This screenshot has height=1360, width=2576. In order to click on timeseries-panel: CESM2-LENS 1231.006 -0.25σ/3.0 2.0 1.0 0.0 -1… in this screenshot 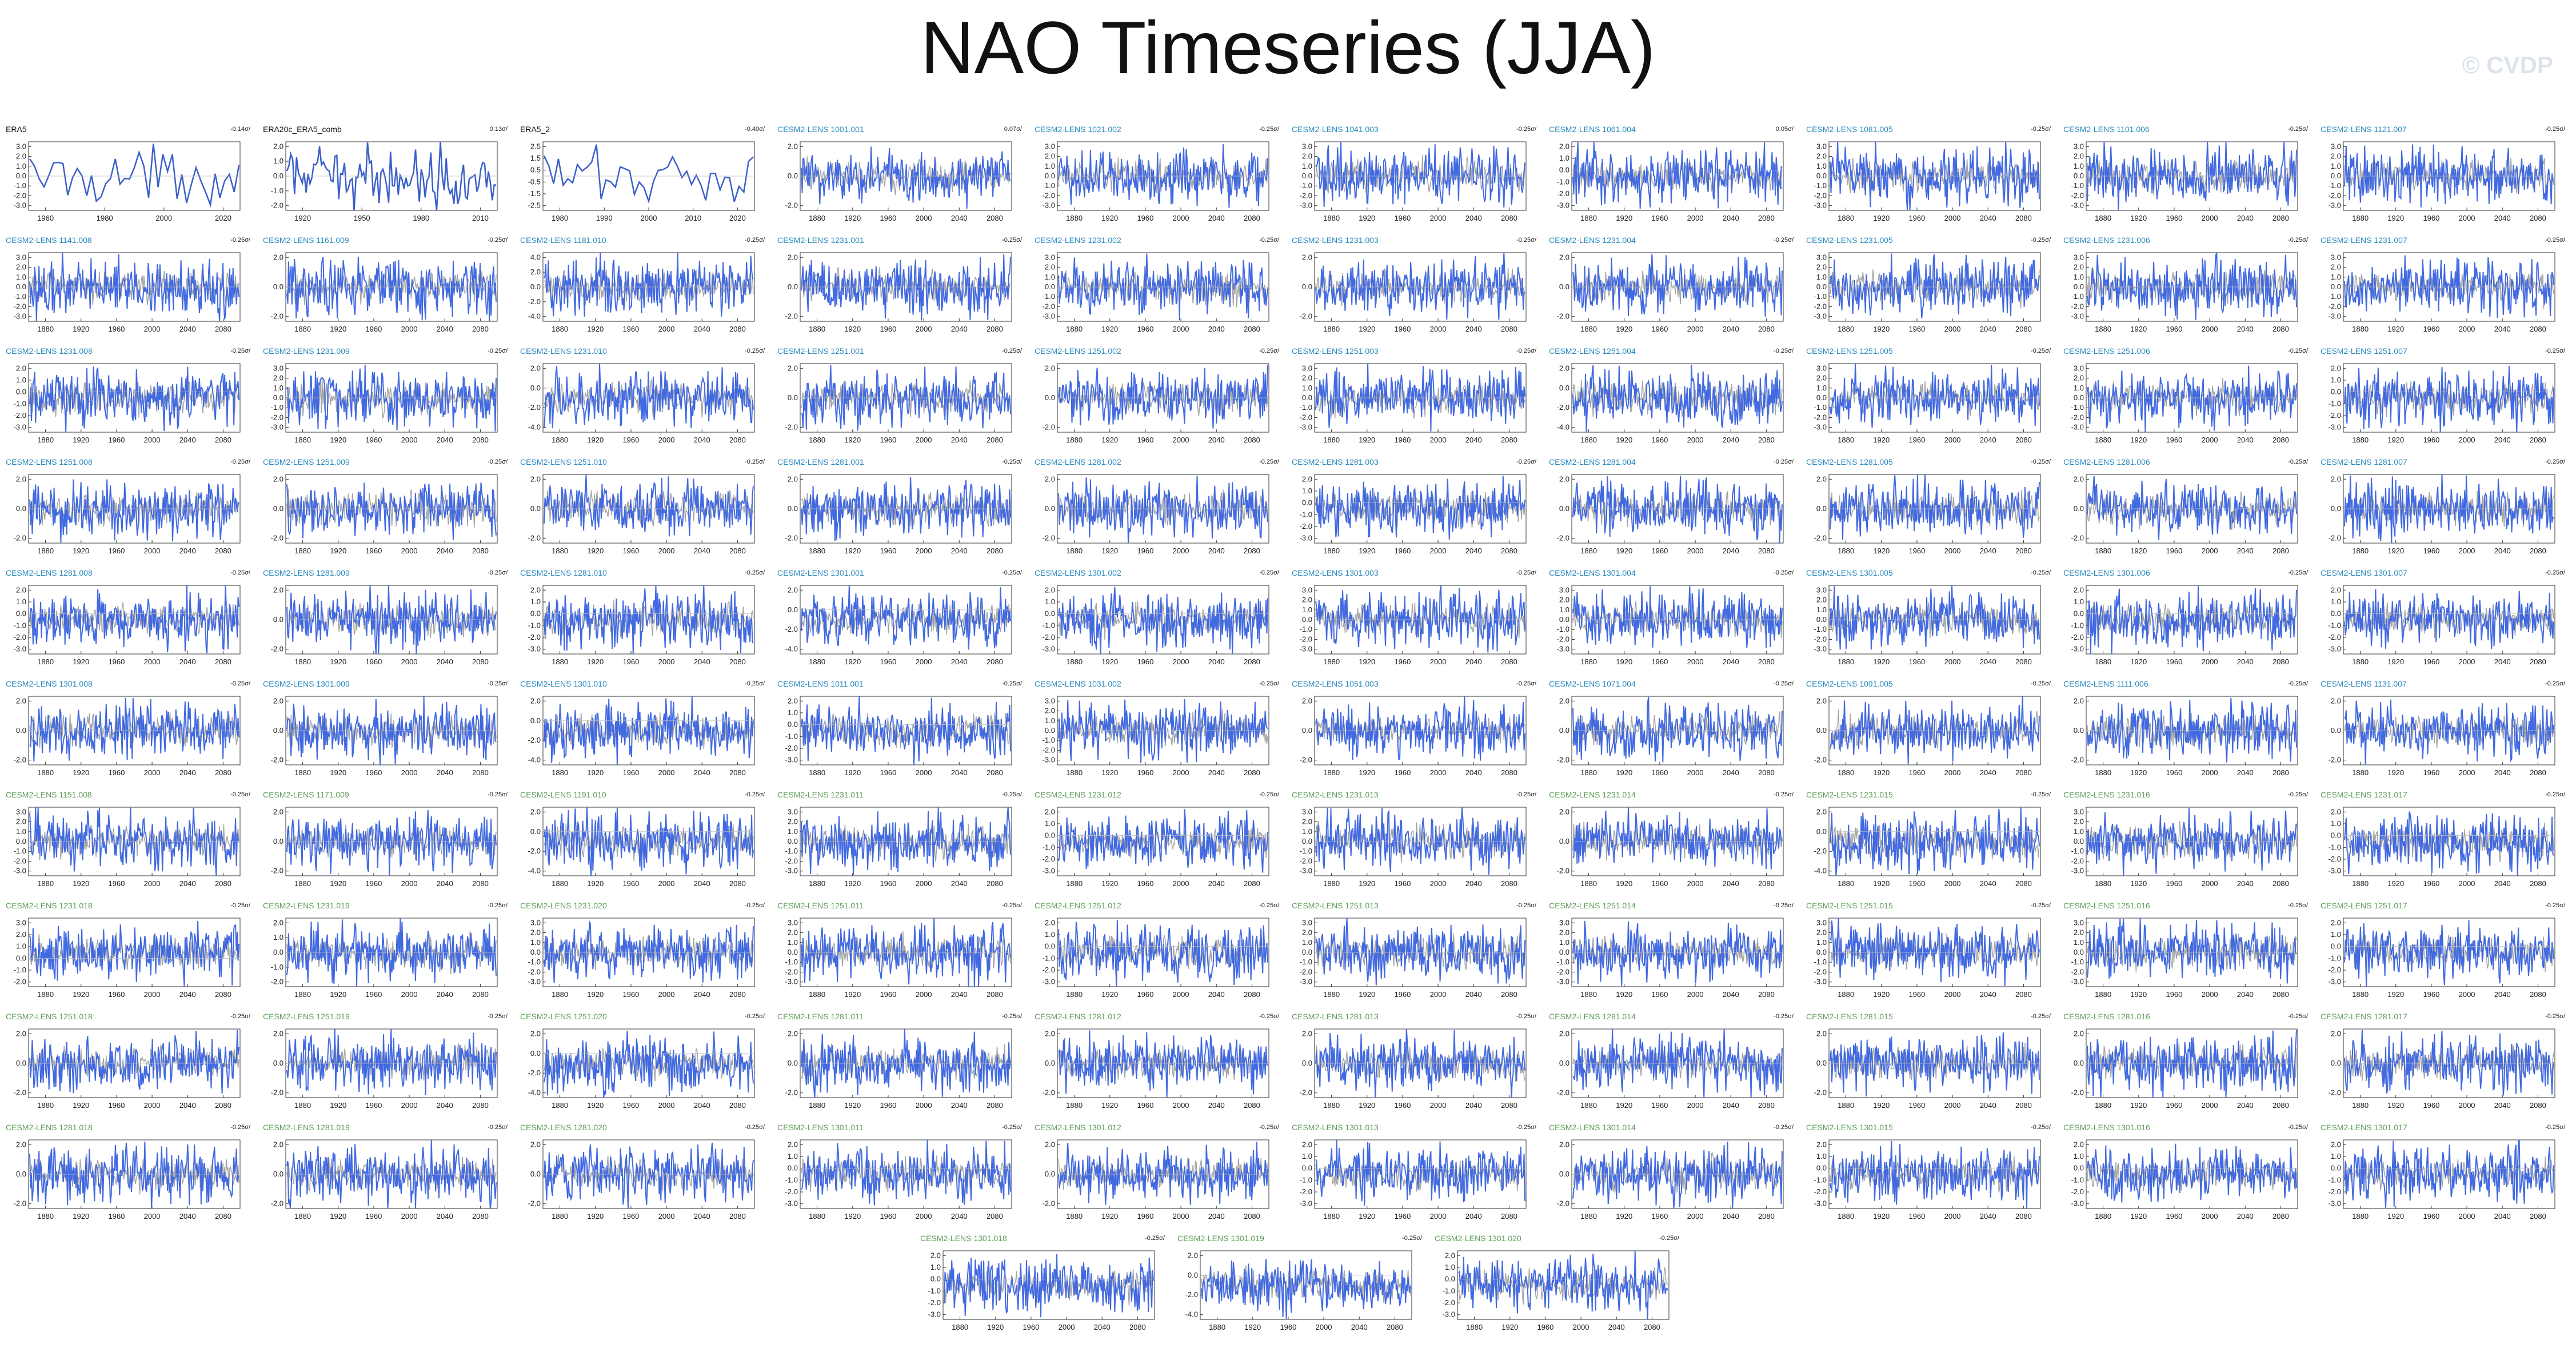, I will do `click(2185, 290)`.